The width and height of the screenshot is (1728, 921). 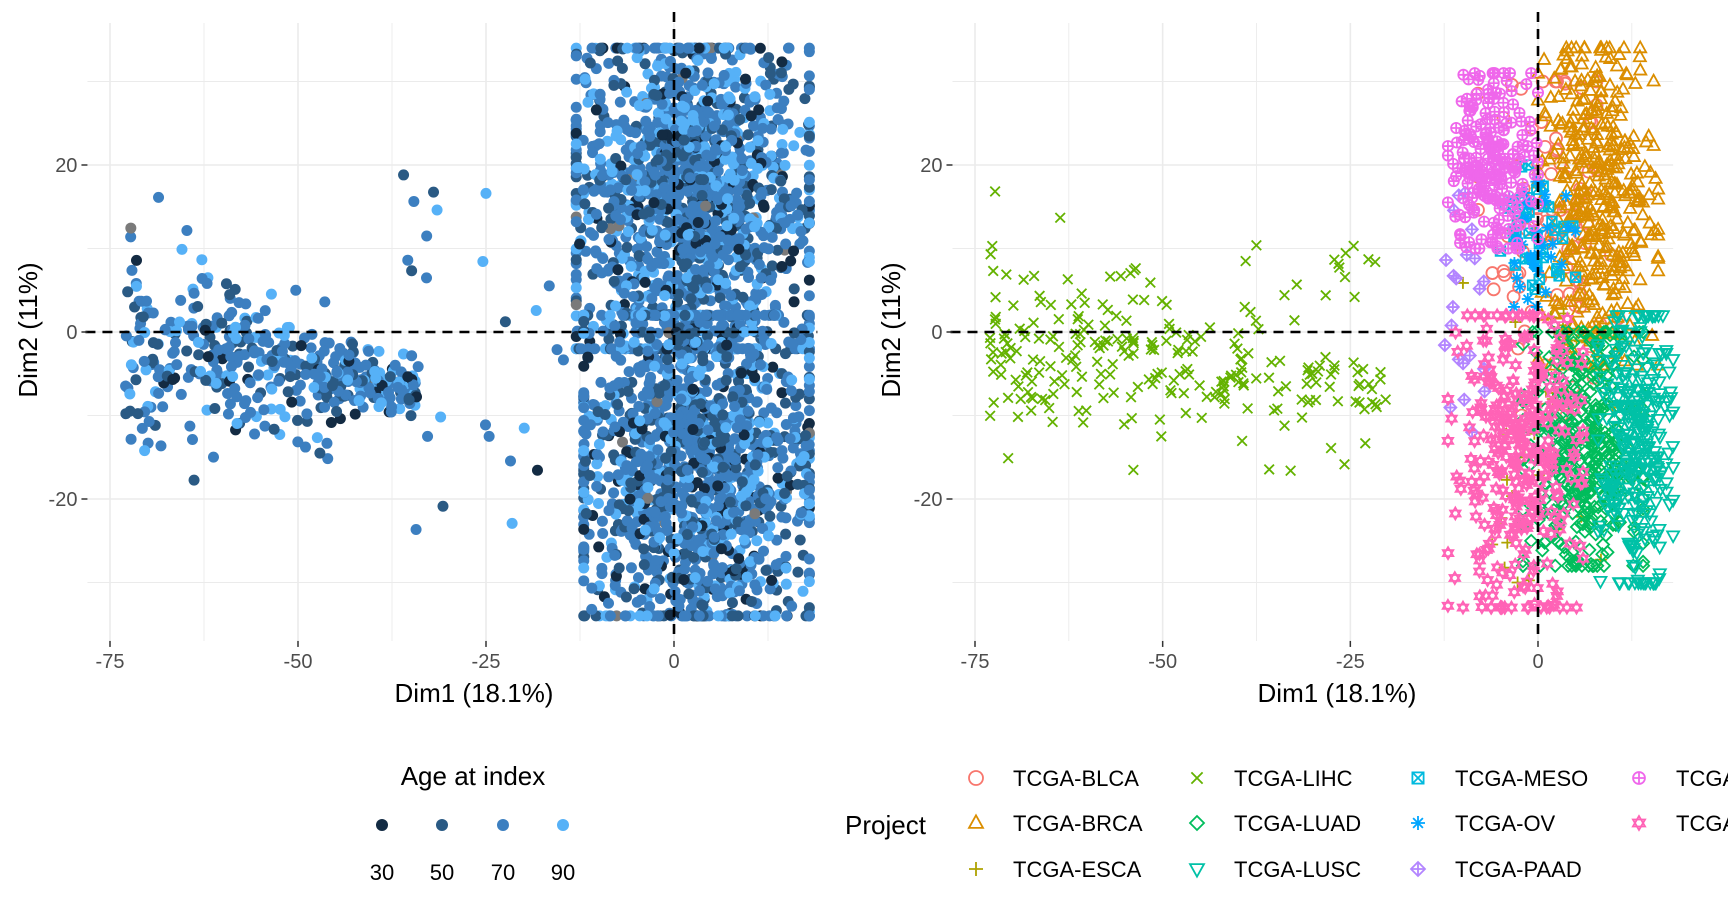 I want to click on x-tick-label: -50, so click(x=298, y=662).